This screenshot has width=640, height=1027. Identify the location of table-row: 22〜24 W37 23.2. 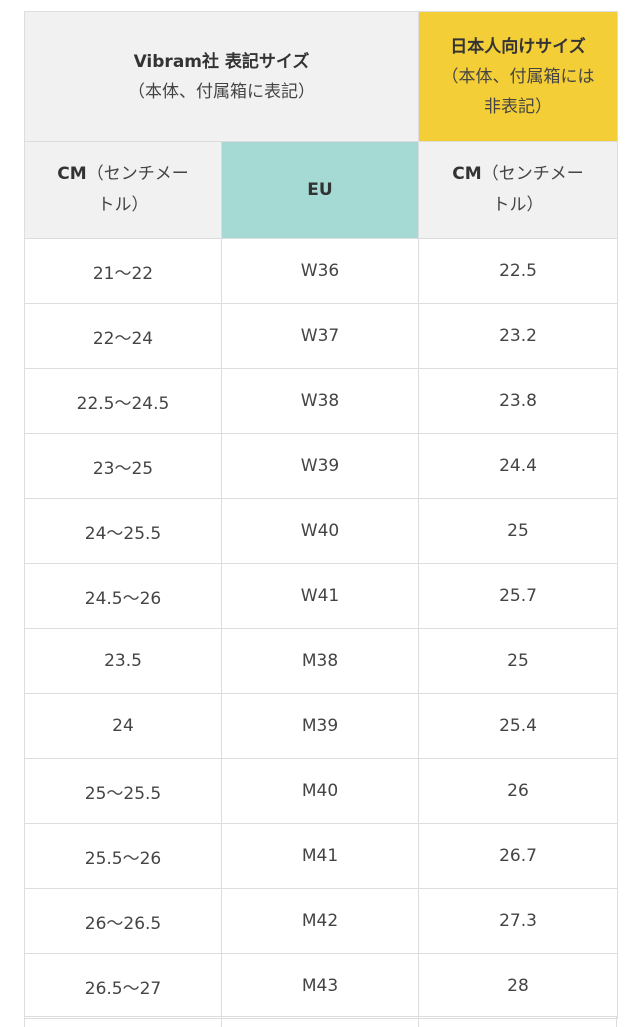
(321, 336).